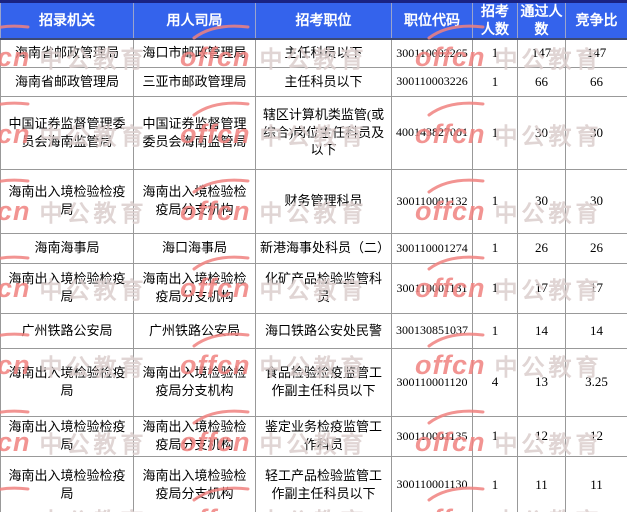  Describe the element at coordinates (596, 20) in the screenshot. I see `column-header-ratio: 竞争比` at that location.